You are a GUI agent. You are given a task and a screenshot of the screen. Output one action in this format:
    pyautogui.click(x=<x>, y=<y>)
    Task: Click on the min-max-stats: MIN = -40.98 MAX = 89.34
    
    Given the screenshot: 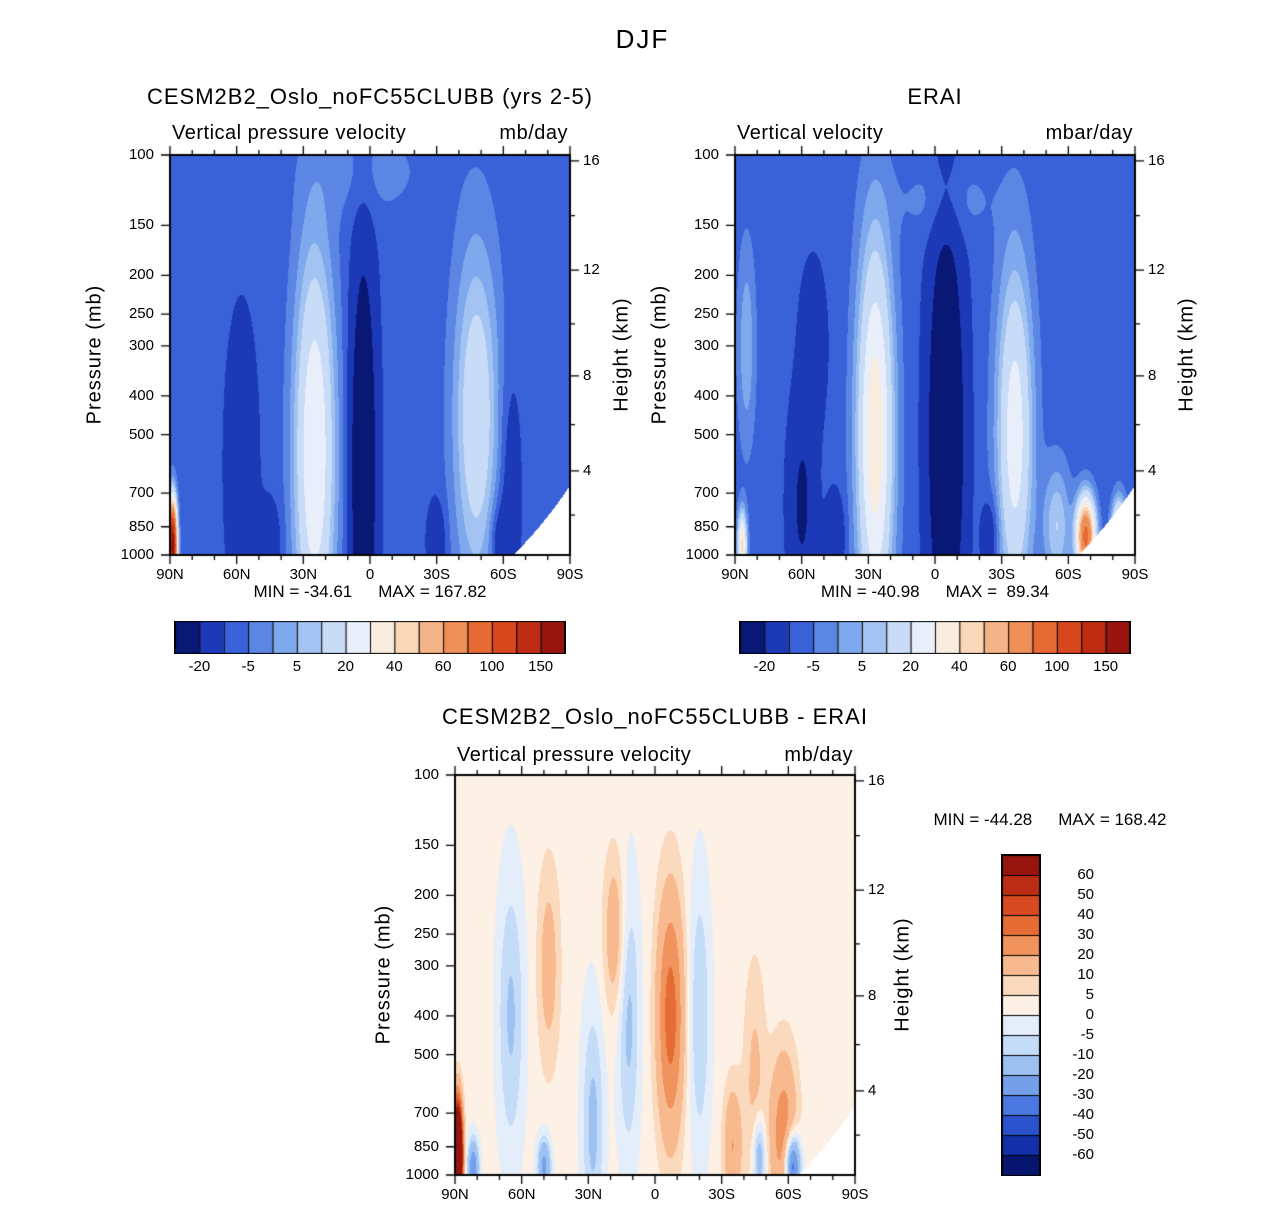 What is the action you would take?
    pyautogui.click(x=935, y=592)
    